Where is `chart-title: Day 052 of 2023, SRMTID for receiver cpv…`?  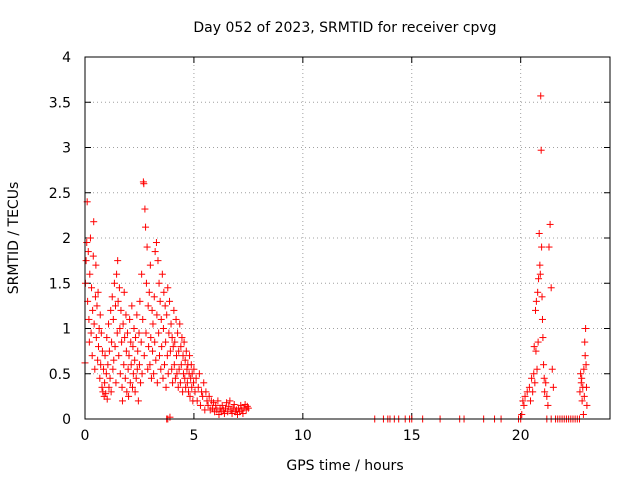
chart-title: Day 052 of 2023, SRMTID for receiver cpv… is located at coordinates (344, 28).